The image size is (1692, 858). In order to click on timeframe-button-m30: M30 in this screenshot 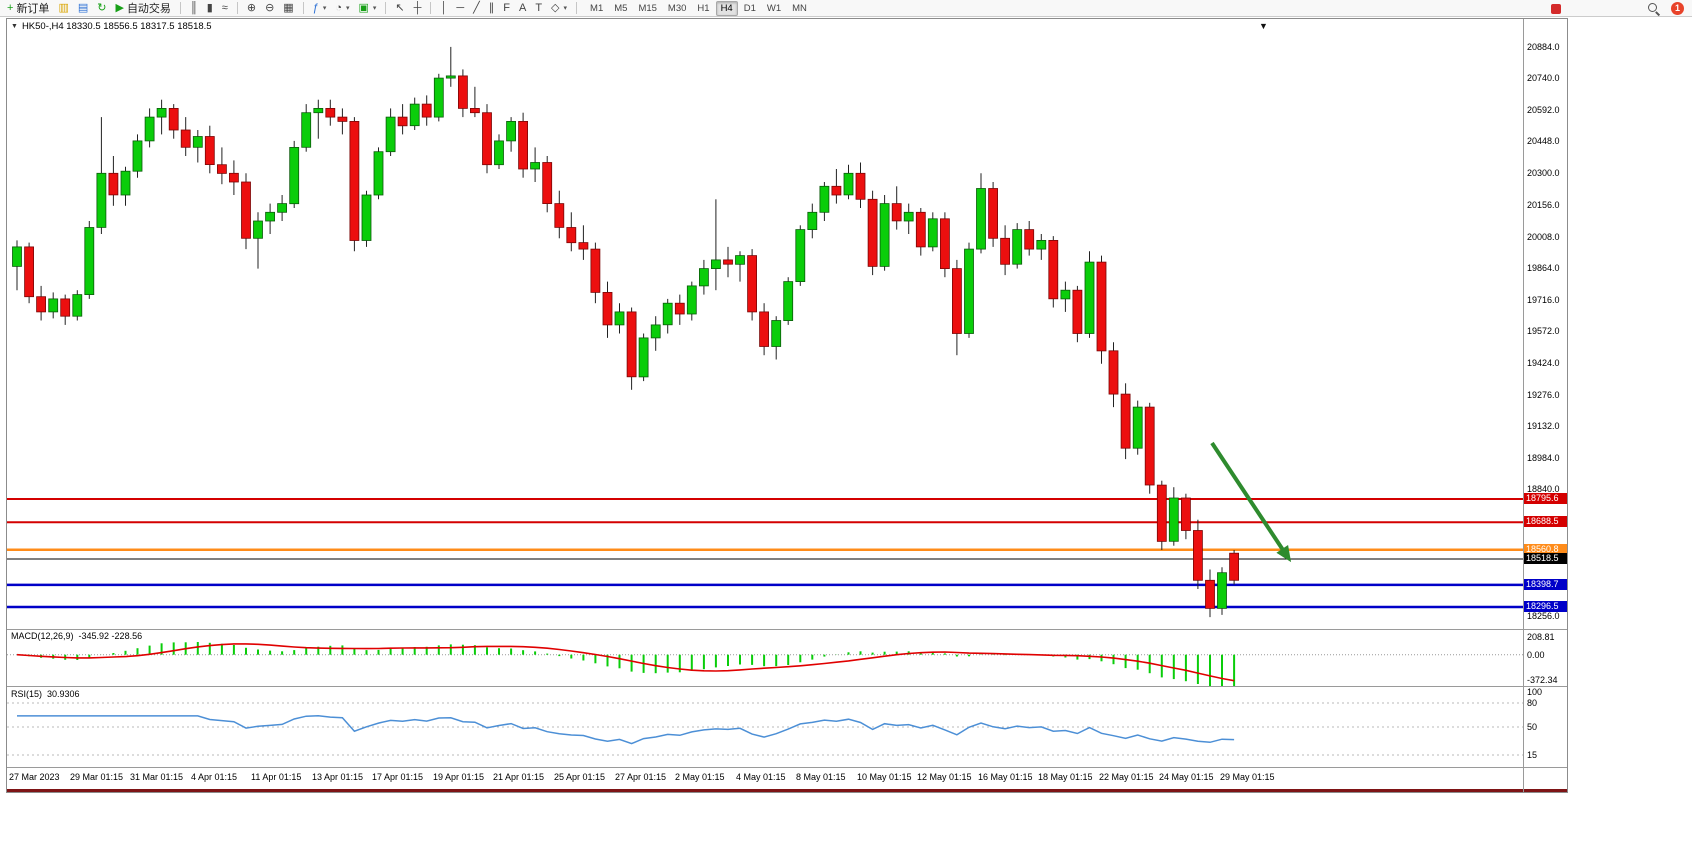, I will do `click(677, 8)`.